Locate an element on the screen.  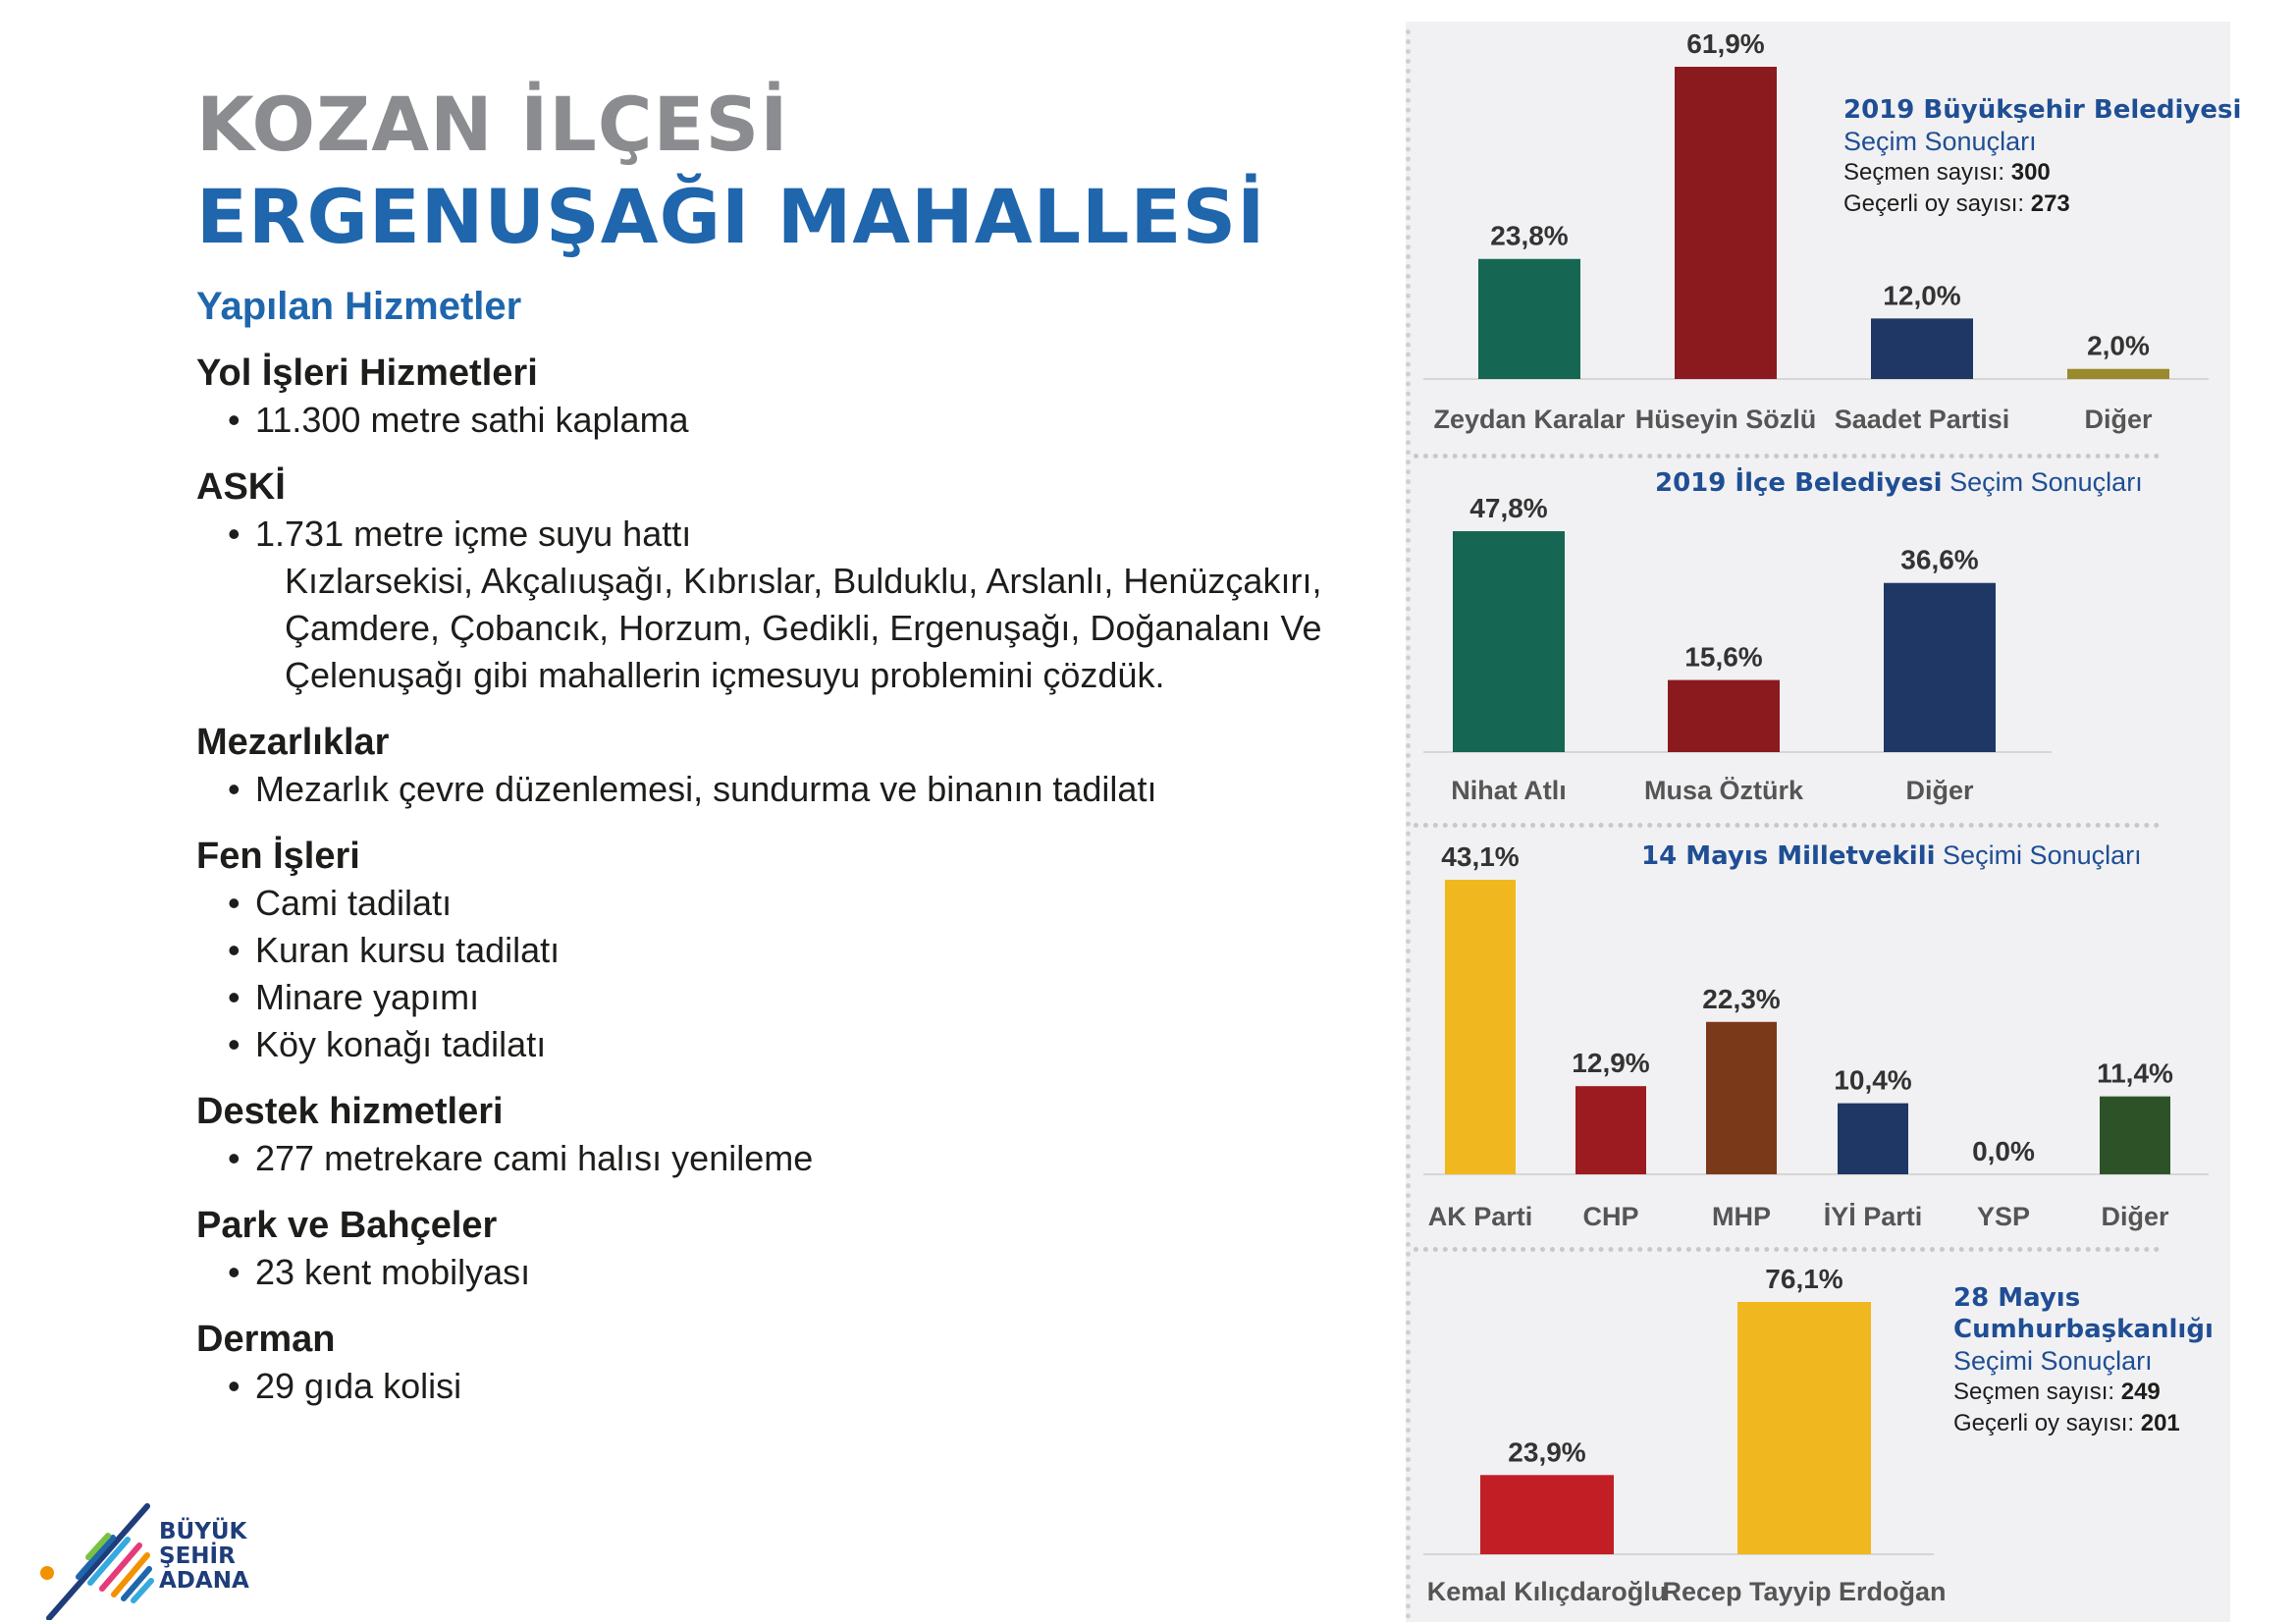
service-item-text: 29 gıda kolisi is located at coordinates (359, 1386).